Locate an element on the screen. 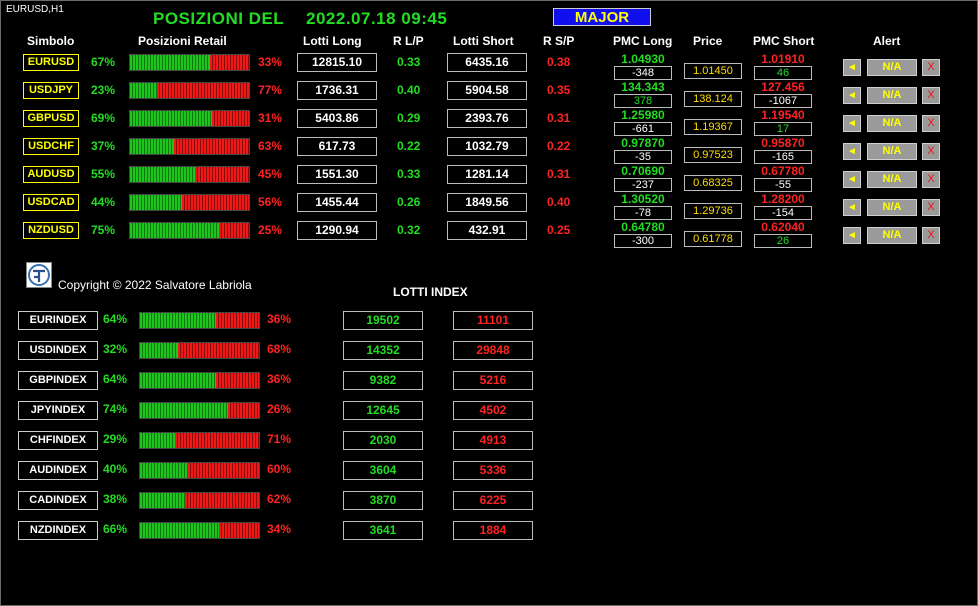 The width and height of the screenshot is (978, 606). index-lotti-short: 4502 is located at coordinates (493, 410).